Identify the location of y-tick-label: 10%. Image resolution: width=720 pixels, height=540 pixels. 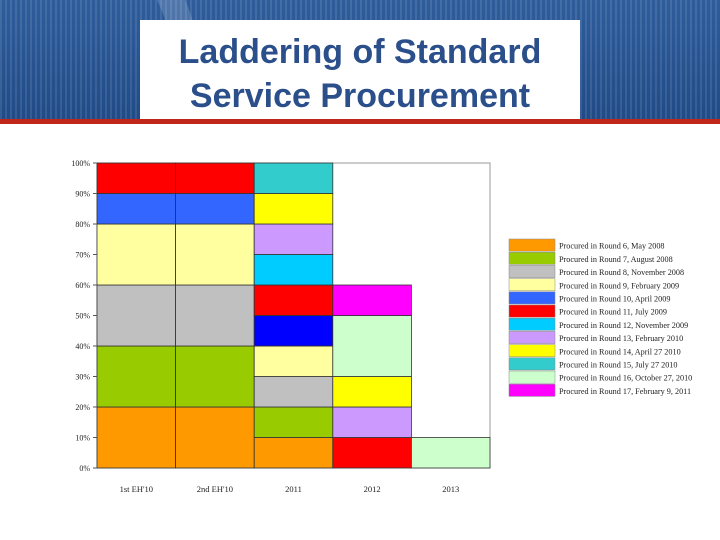
(82, 438).